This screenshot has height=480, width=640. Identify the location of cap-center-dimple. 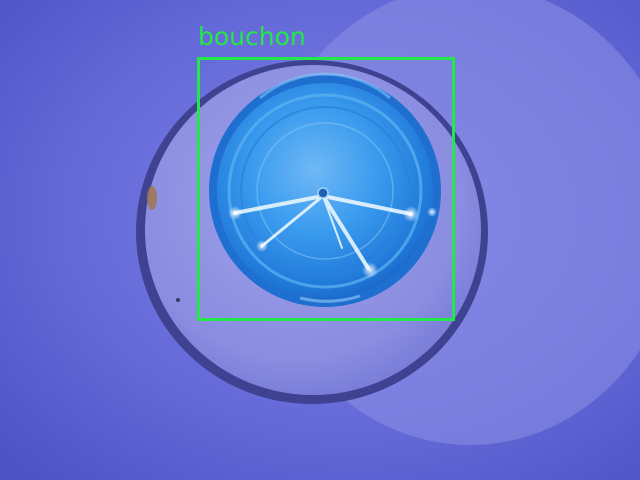
(323, 193).